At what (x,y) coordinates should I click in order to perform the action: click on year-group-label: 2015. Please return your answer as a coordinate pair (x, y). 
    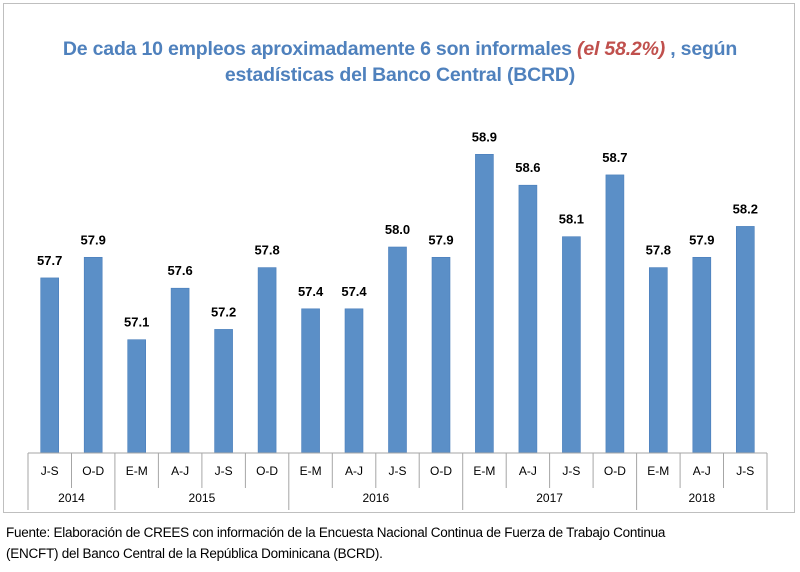
    Looking at the image, I should click on (202, 498).